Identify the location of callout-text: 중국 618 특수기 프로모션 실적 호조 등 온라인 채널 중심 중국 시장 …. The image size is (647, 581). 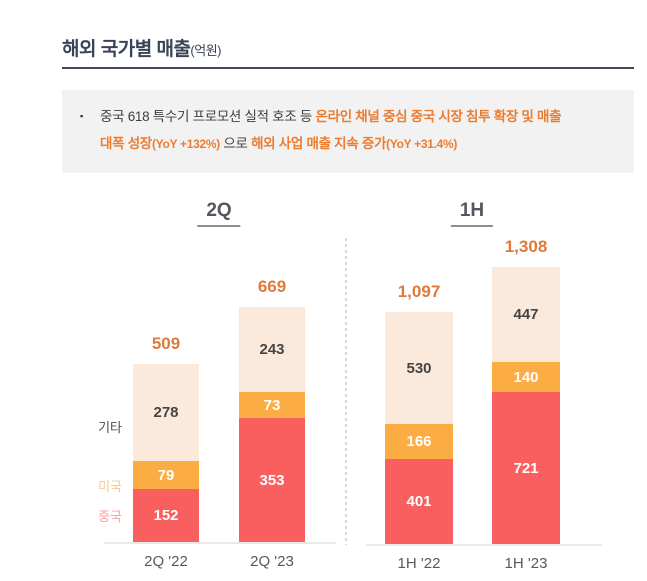
(360, 130).